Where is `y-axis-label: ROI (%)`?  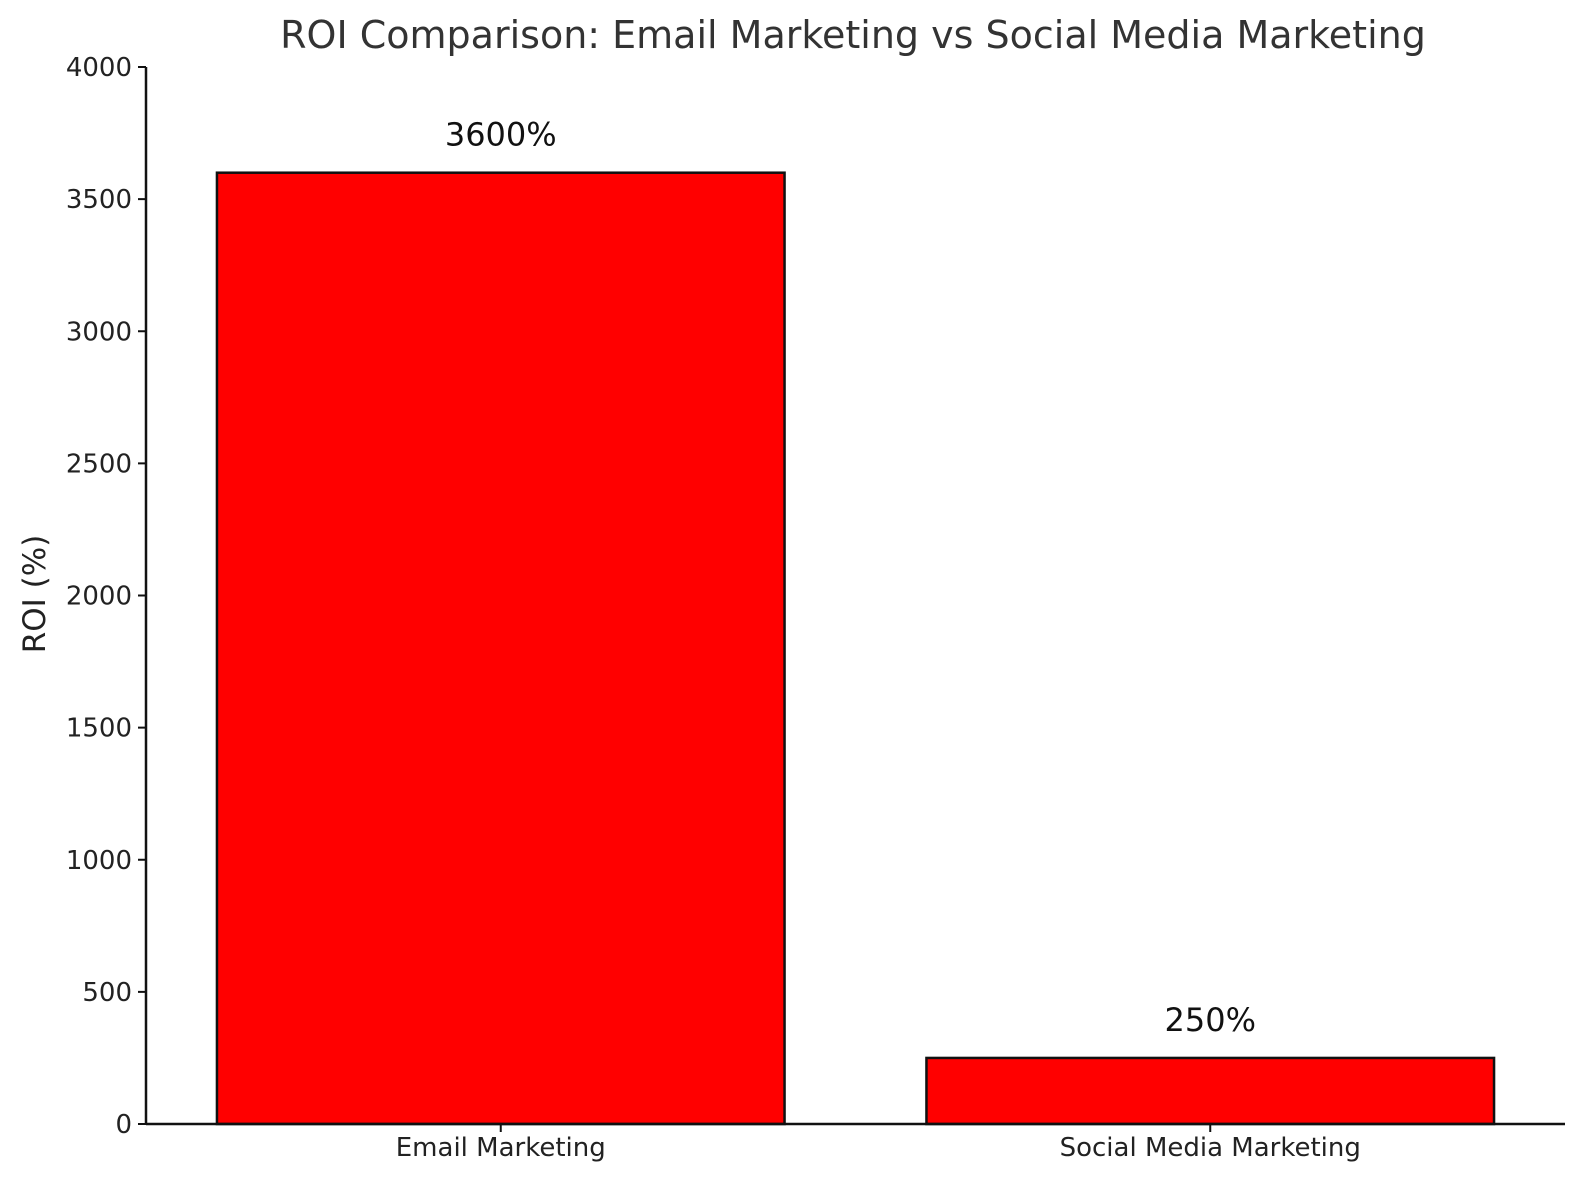
y-axis-label: ROI (%) is located at coordinates (35, 594).